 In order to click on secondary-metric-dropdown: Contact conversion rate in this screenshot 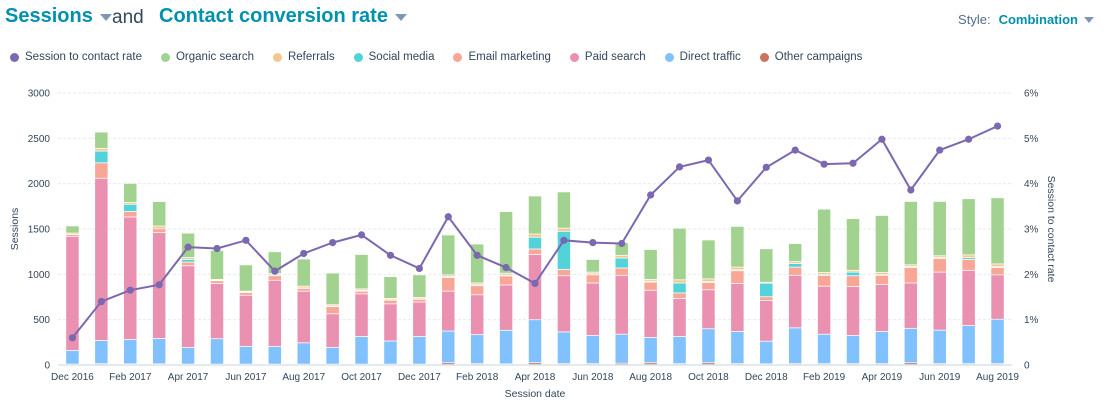, I will do `click(283, 16)`.